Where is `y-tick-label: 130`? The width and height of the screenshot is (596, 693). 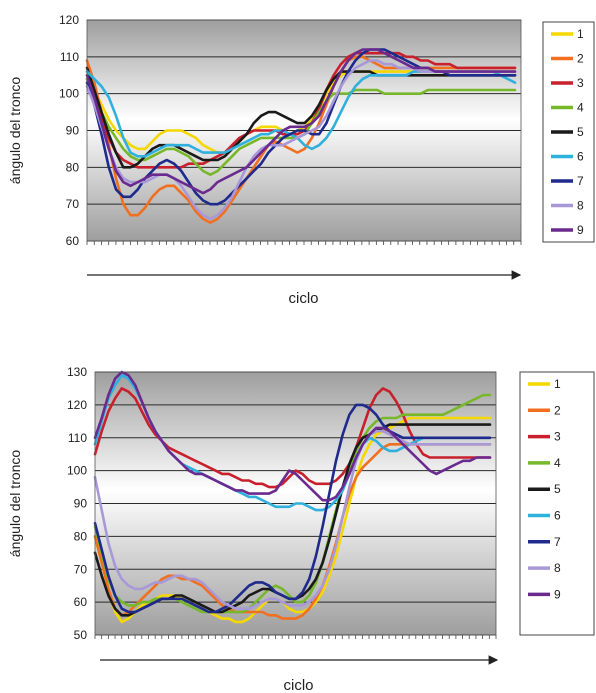 y-tick-label: 130 is located at coordinates (77, 372).